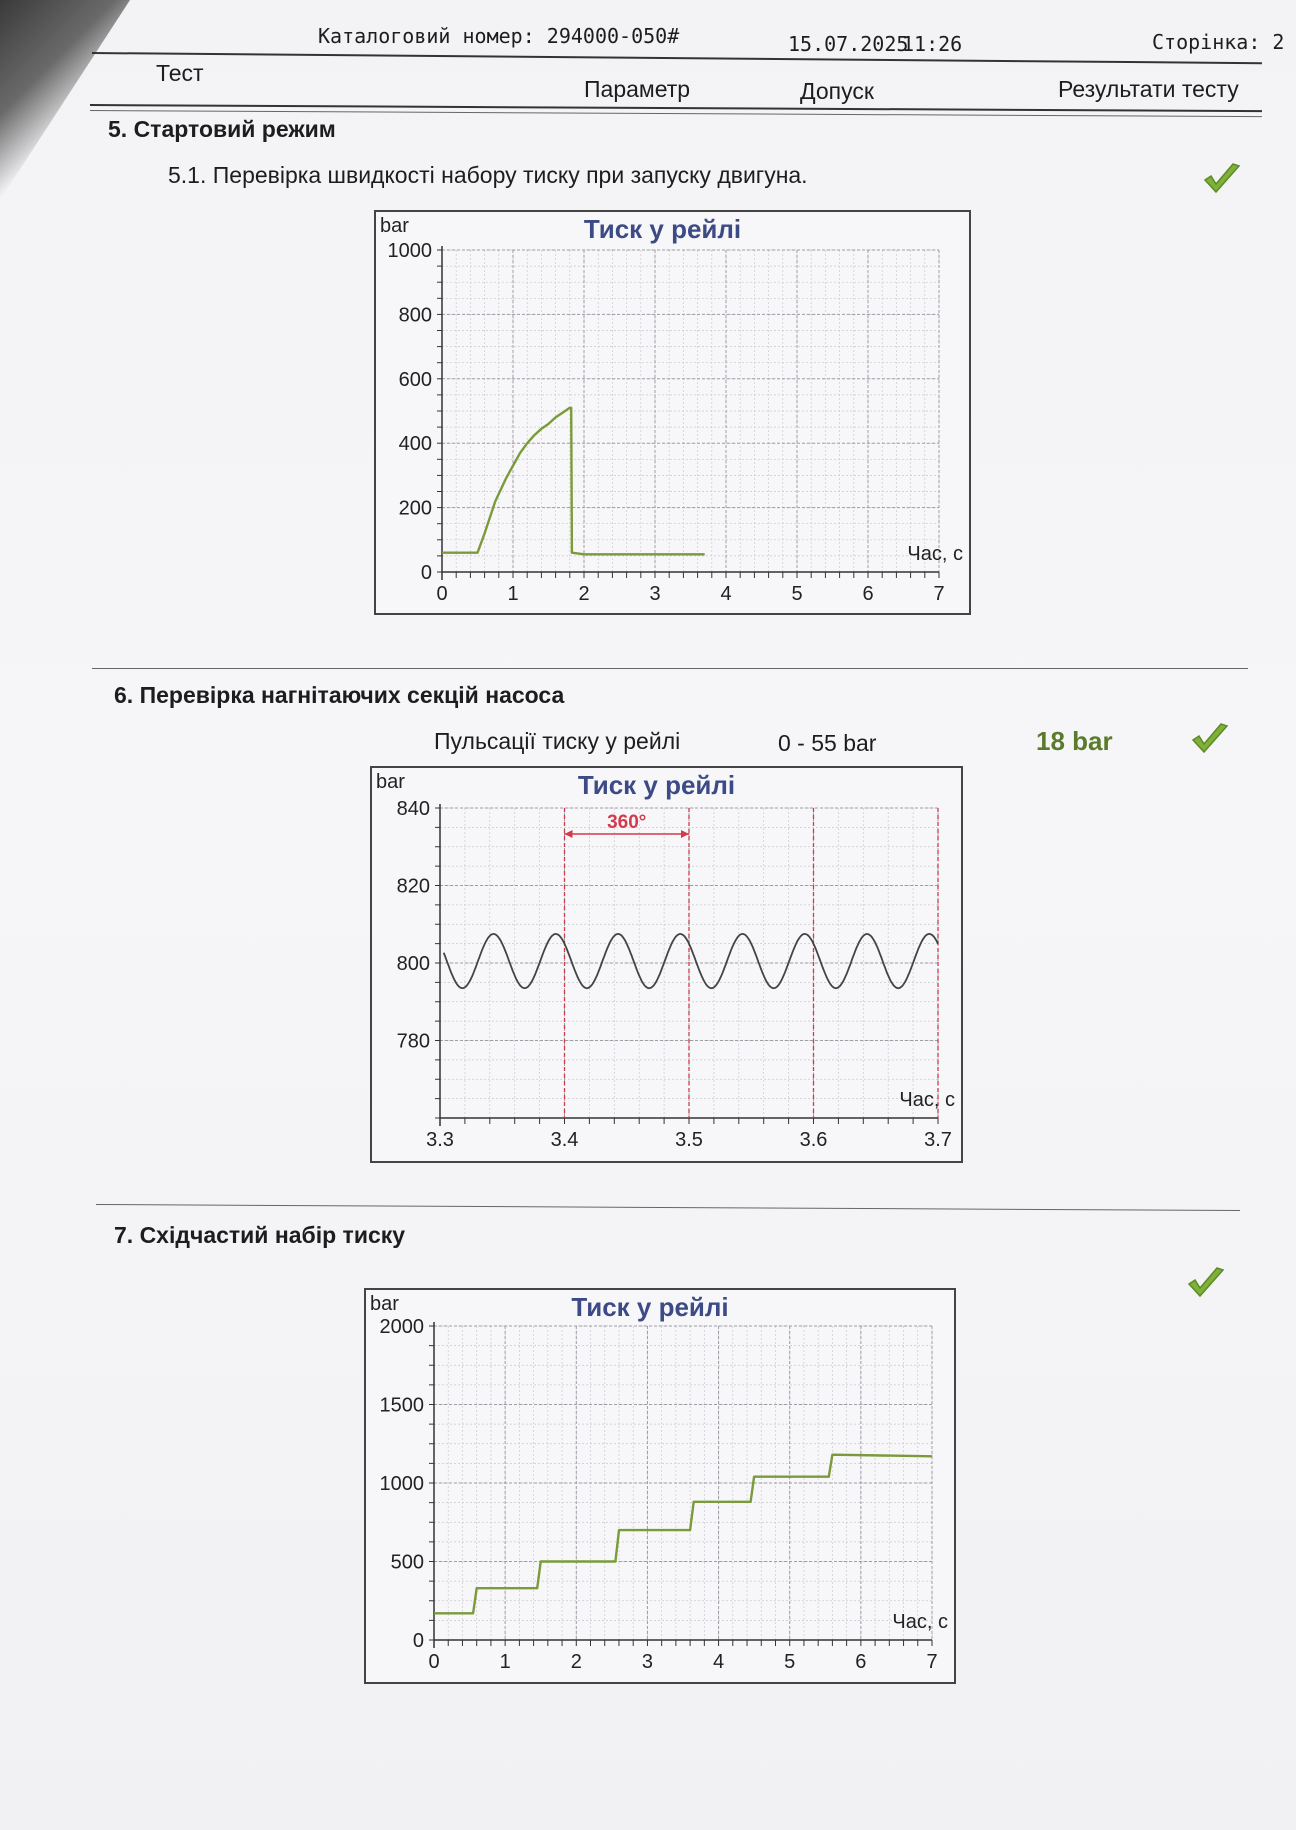  Describe the element at coordinates (65, 100) in the screenshot. I see `page-corner-shadow` at that location.